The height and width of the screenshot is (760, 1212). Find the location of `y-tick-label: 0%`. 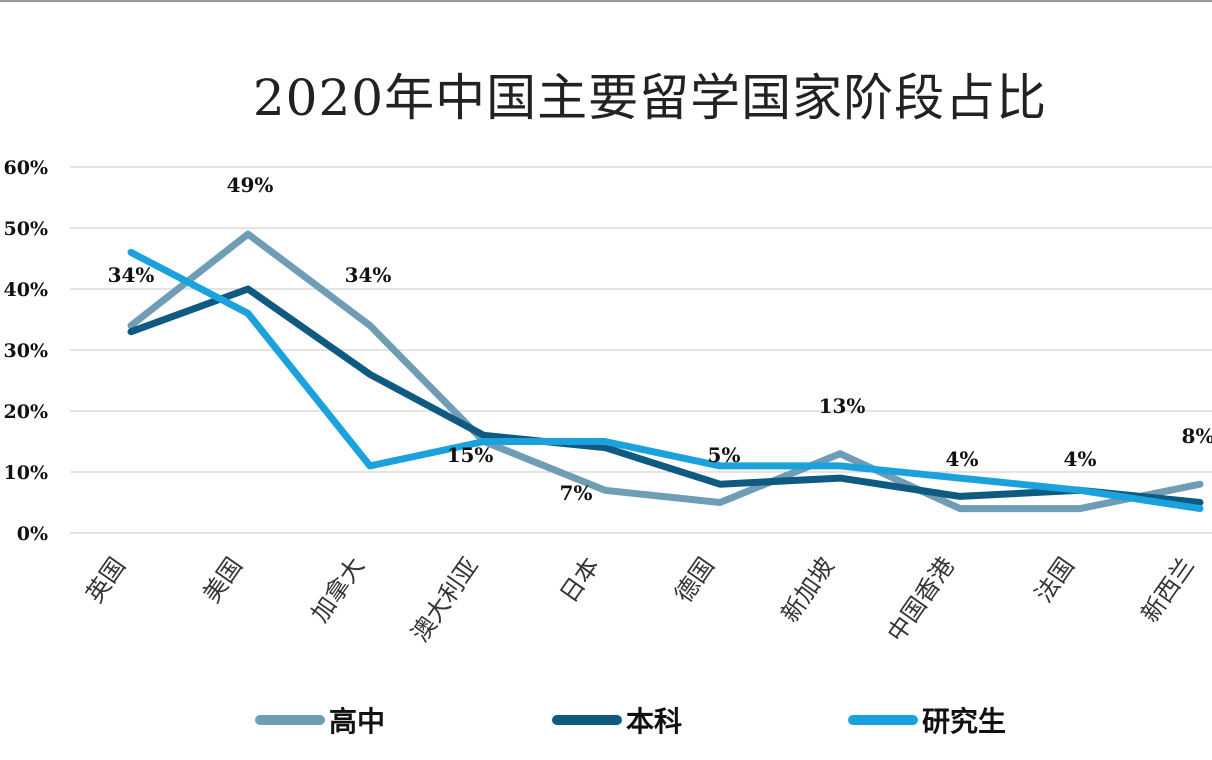

y-tick-label: 0% is located at coordinates (32, 534).